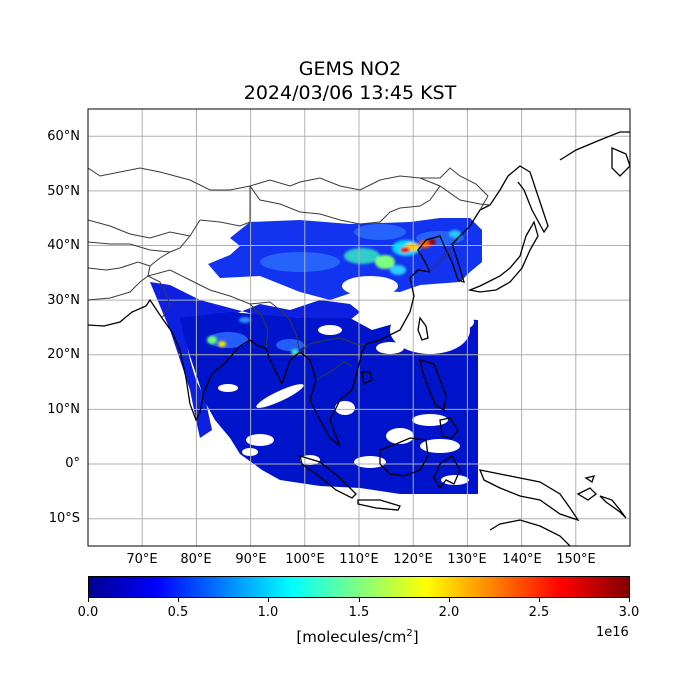 The width and height of the screenshot is (700, 700). What do you see at coordinates (413, 559) in the screenshot?
I see `lon-tick-120e: 120°E` at bounding box center [413, 559].